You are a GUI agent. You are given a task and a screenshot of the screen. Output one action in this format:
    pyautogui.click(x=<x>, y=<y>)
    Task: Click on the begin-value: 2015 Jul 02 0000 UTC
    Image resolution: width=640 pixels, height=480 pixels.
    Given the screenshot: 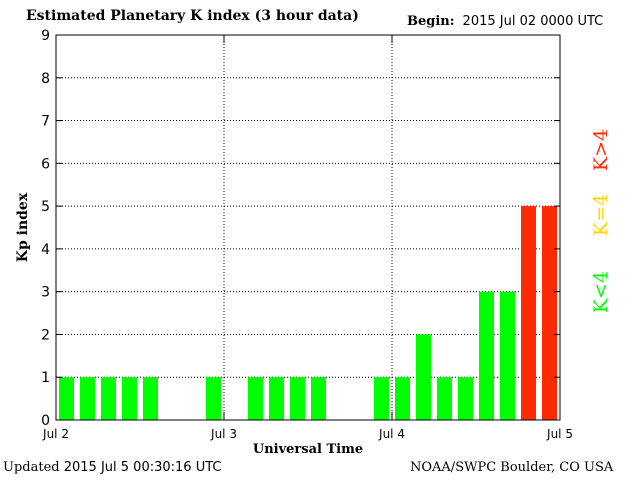 What is the action you would take?
    pyautogui.click(x=533, y=21)
    